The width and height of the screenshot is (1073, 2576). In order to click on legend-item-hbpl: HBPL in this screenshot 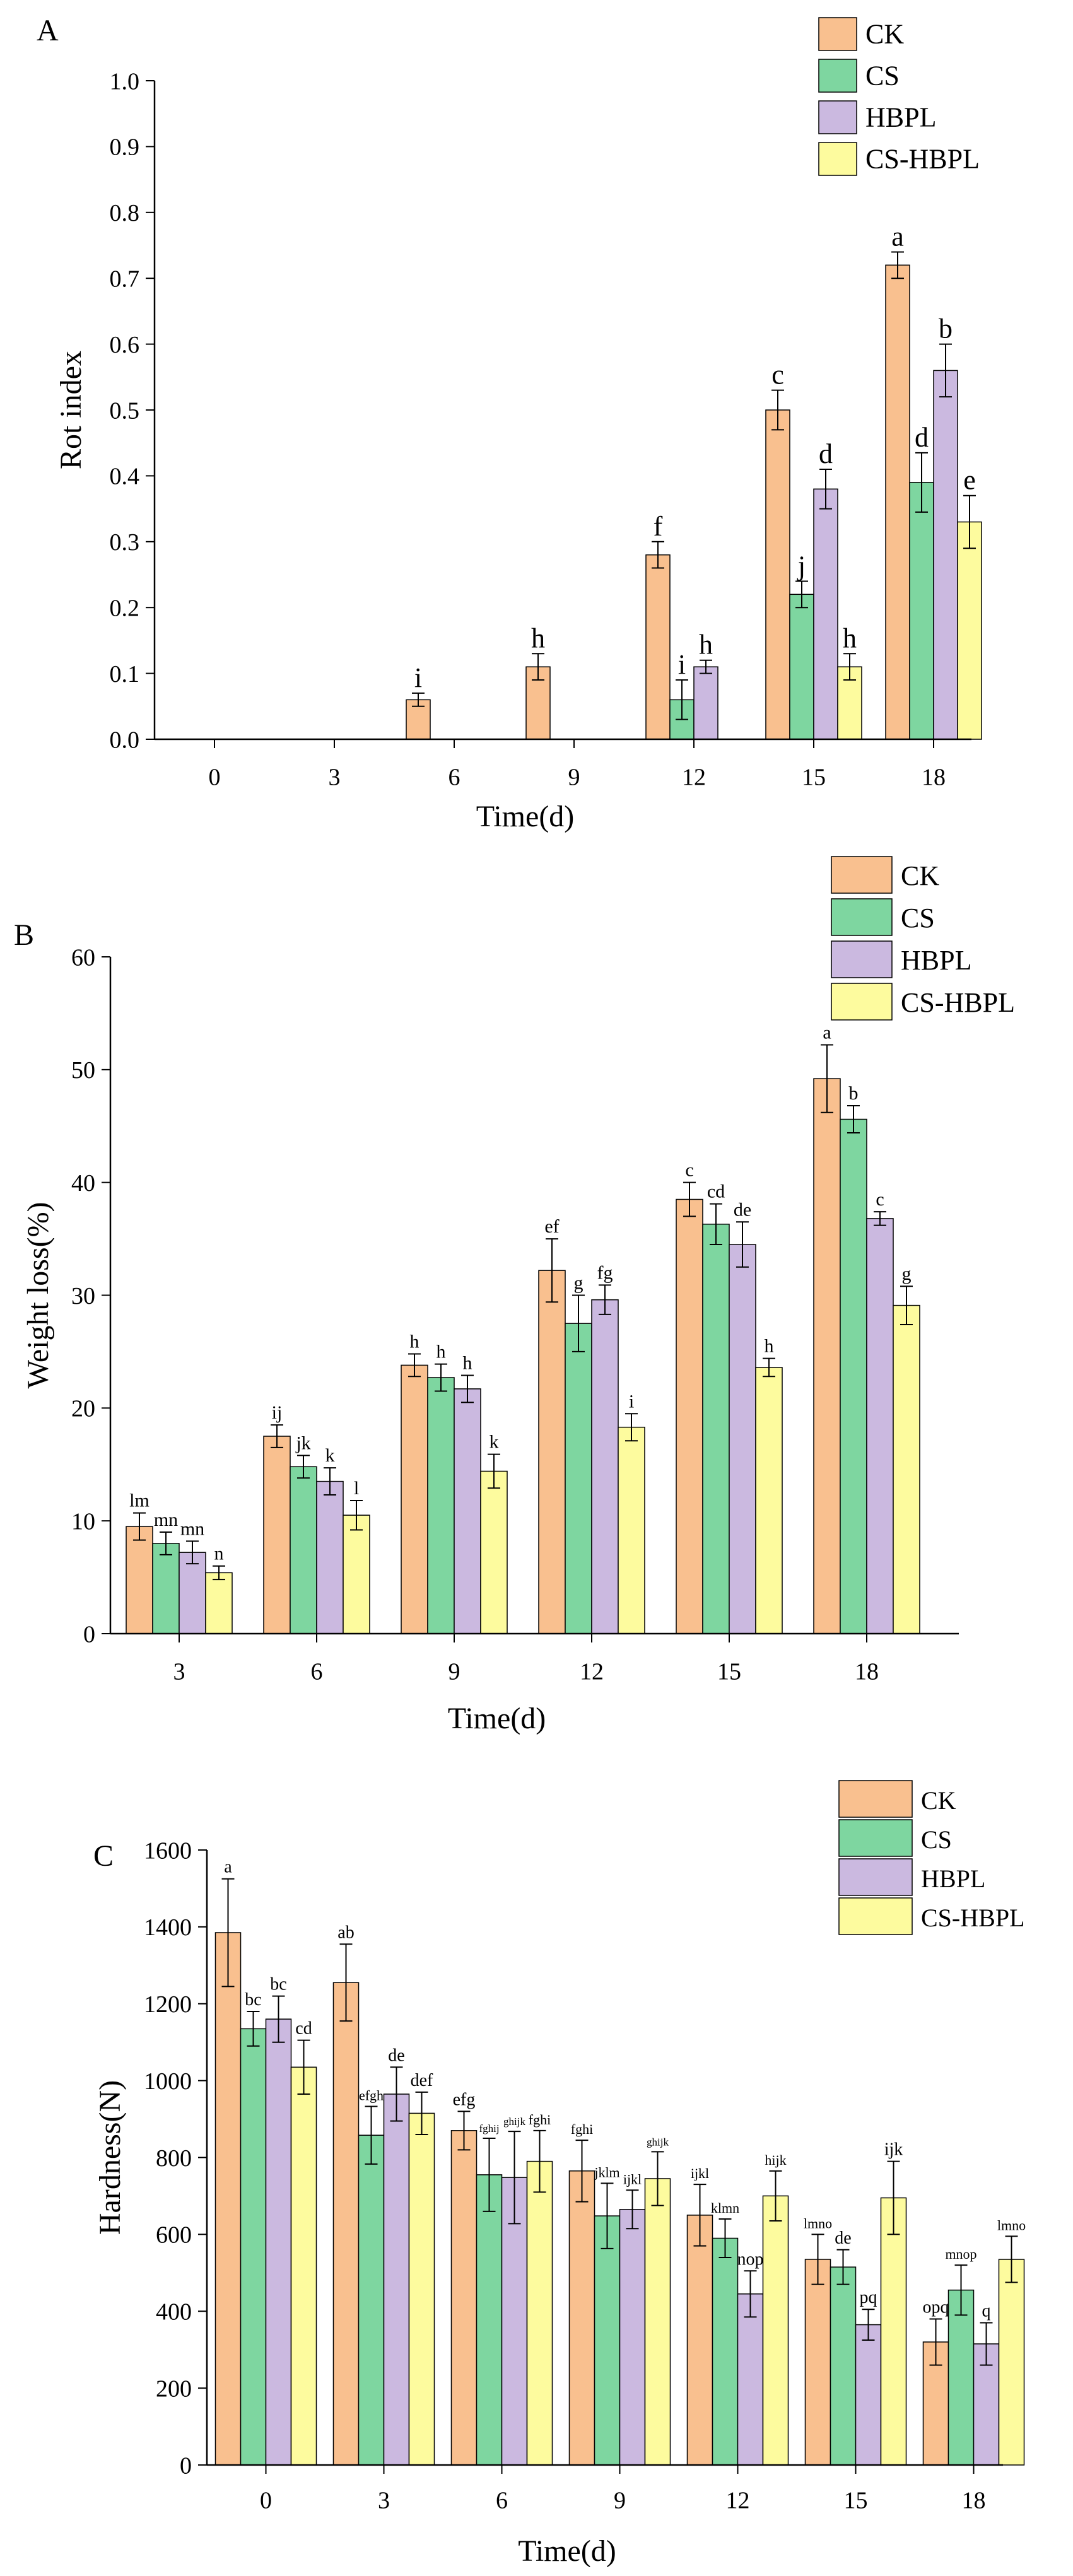, I will do `click(877, 117)`.